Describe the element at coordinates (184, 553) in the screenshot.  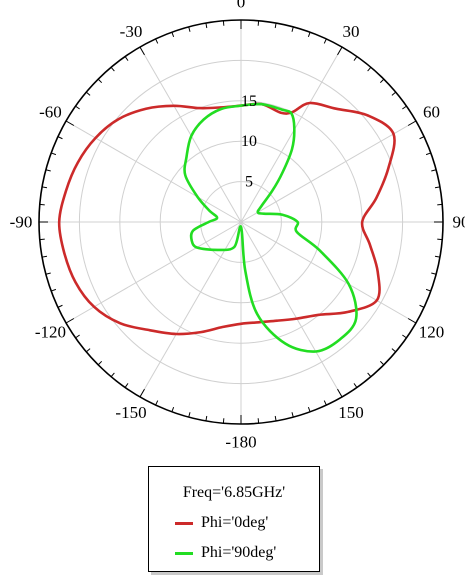
I see `legend-swatch-phi-90deg` at that location.